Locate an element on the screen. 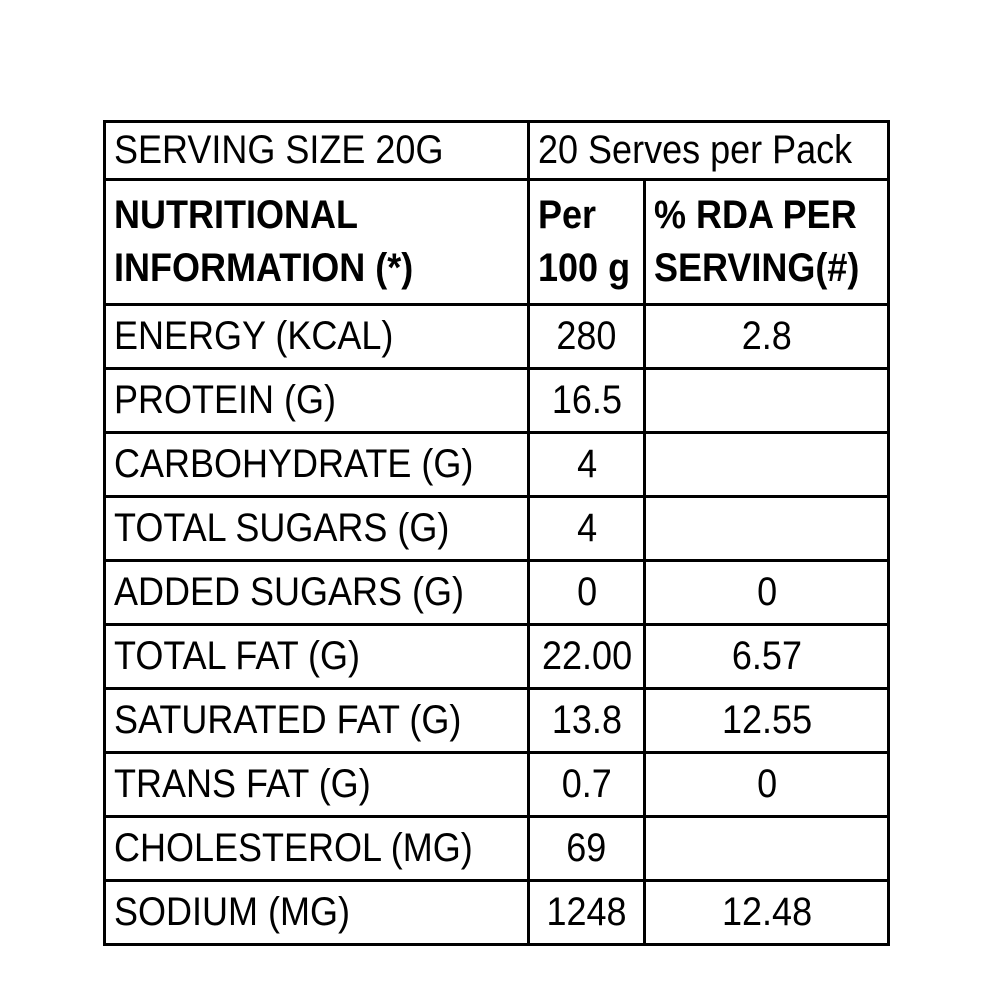 Image resolution: width=1000 pixels, height=1000 pixels. nutrient-label: SODIUM (MG) is located at coordinates (232, 912).